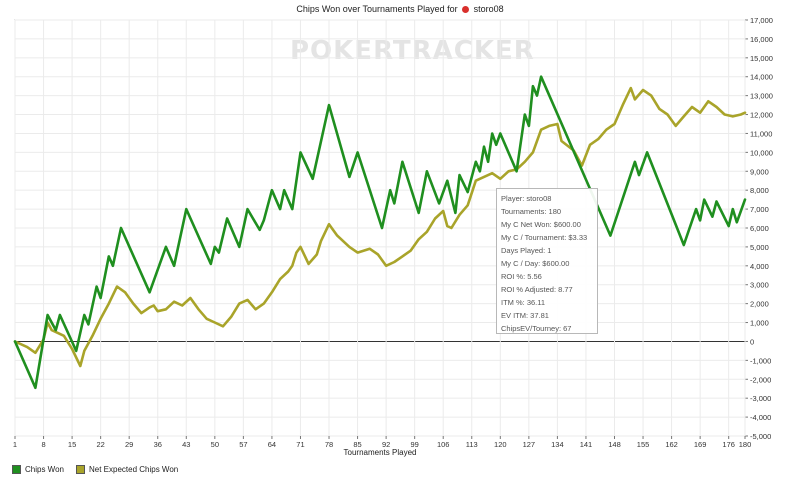 Image resolution: width=800 pixels, height=489 pixels. What do you see at coordinates (557, 444) in the screenshot?
I see `x-tick-label: 134` at bounding box center [557, 444].